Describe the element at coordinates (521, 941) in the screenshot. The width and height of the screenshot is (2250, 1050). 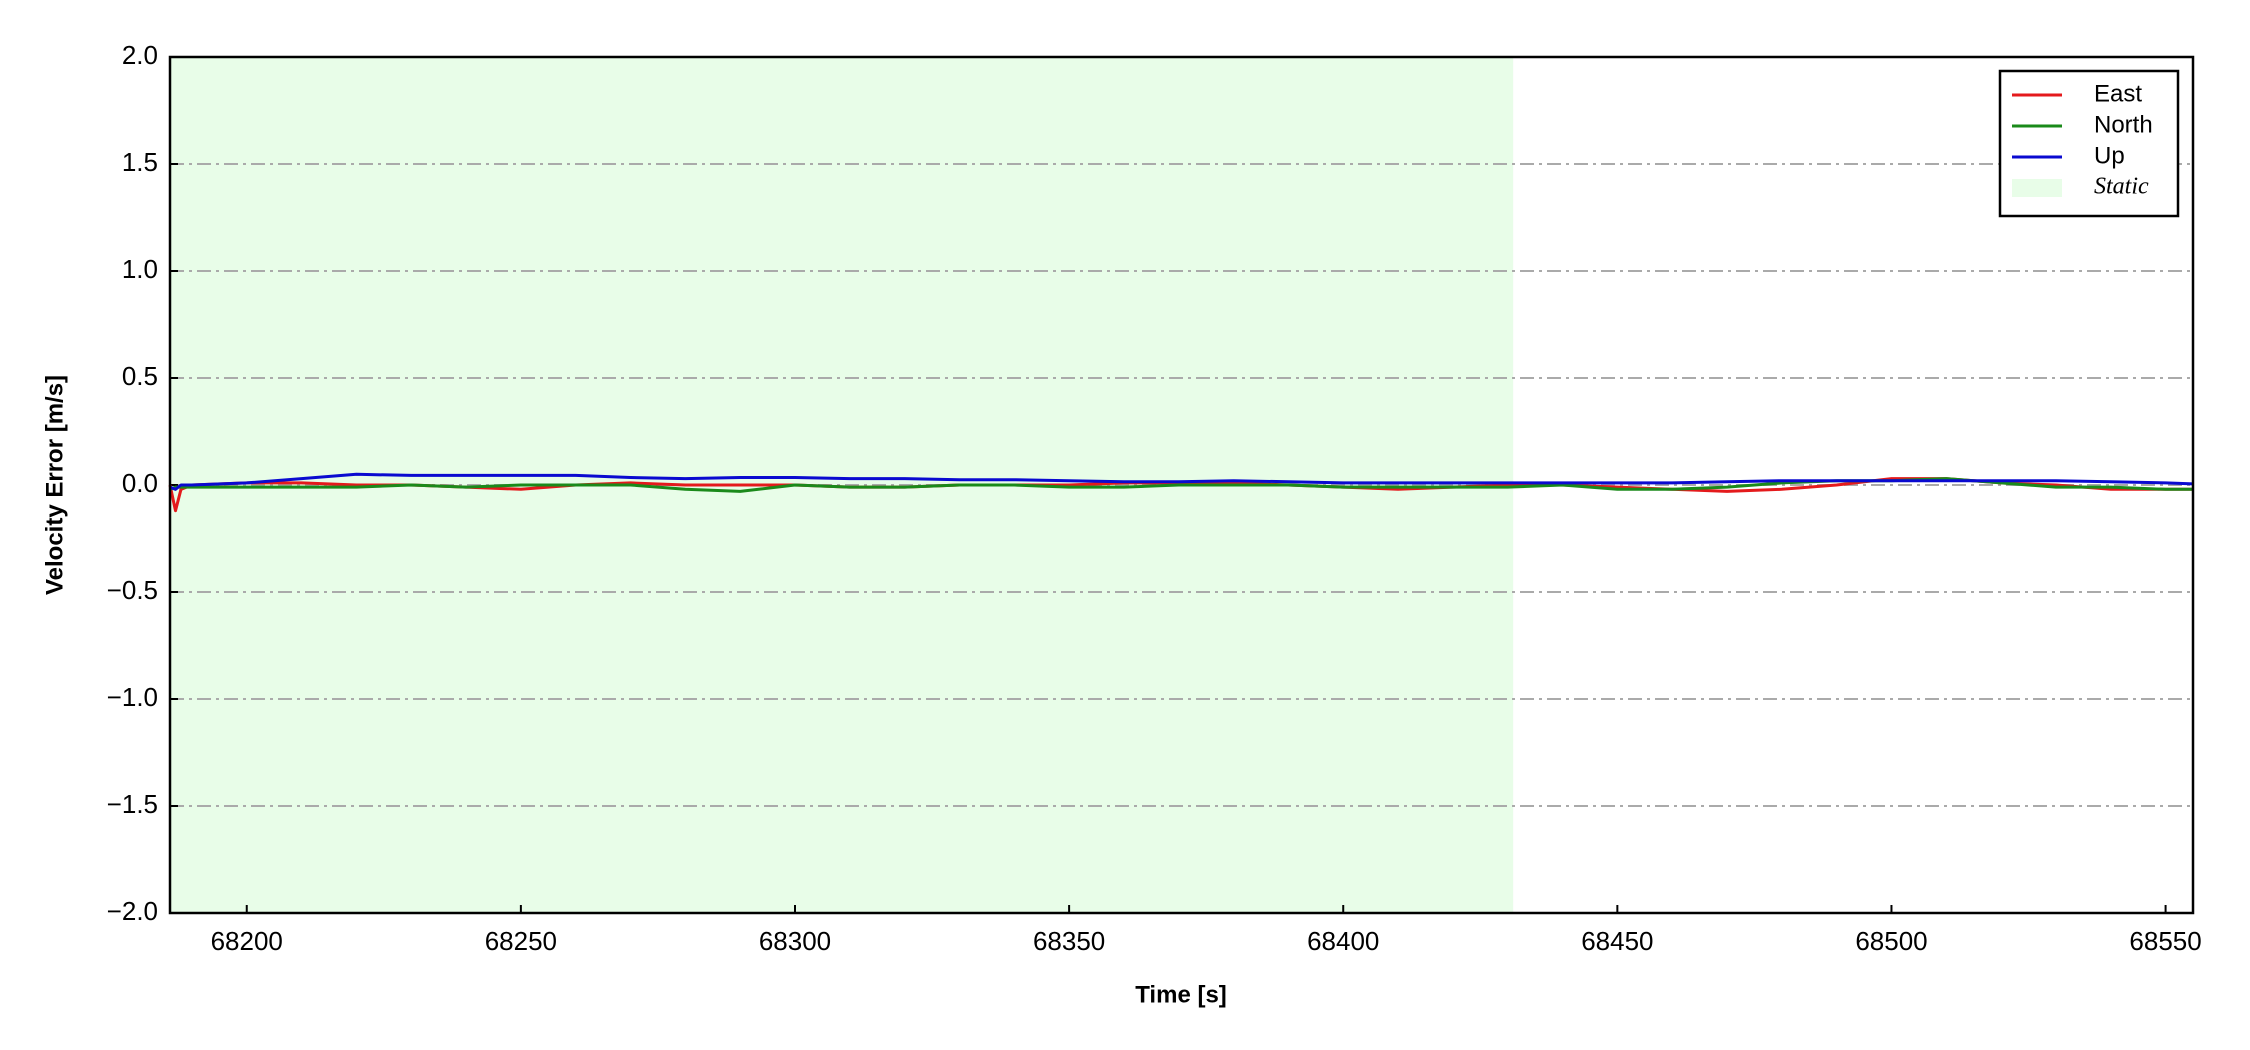
I see `x-tick-label: 68250` at that location.